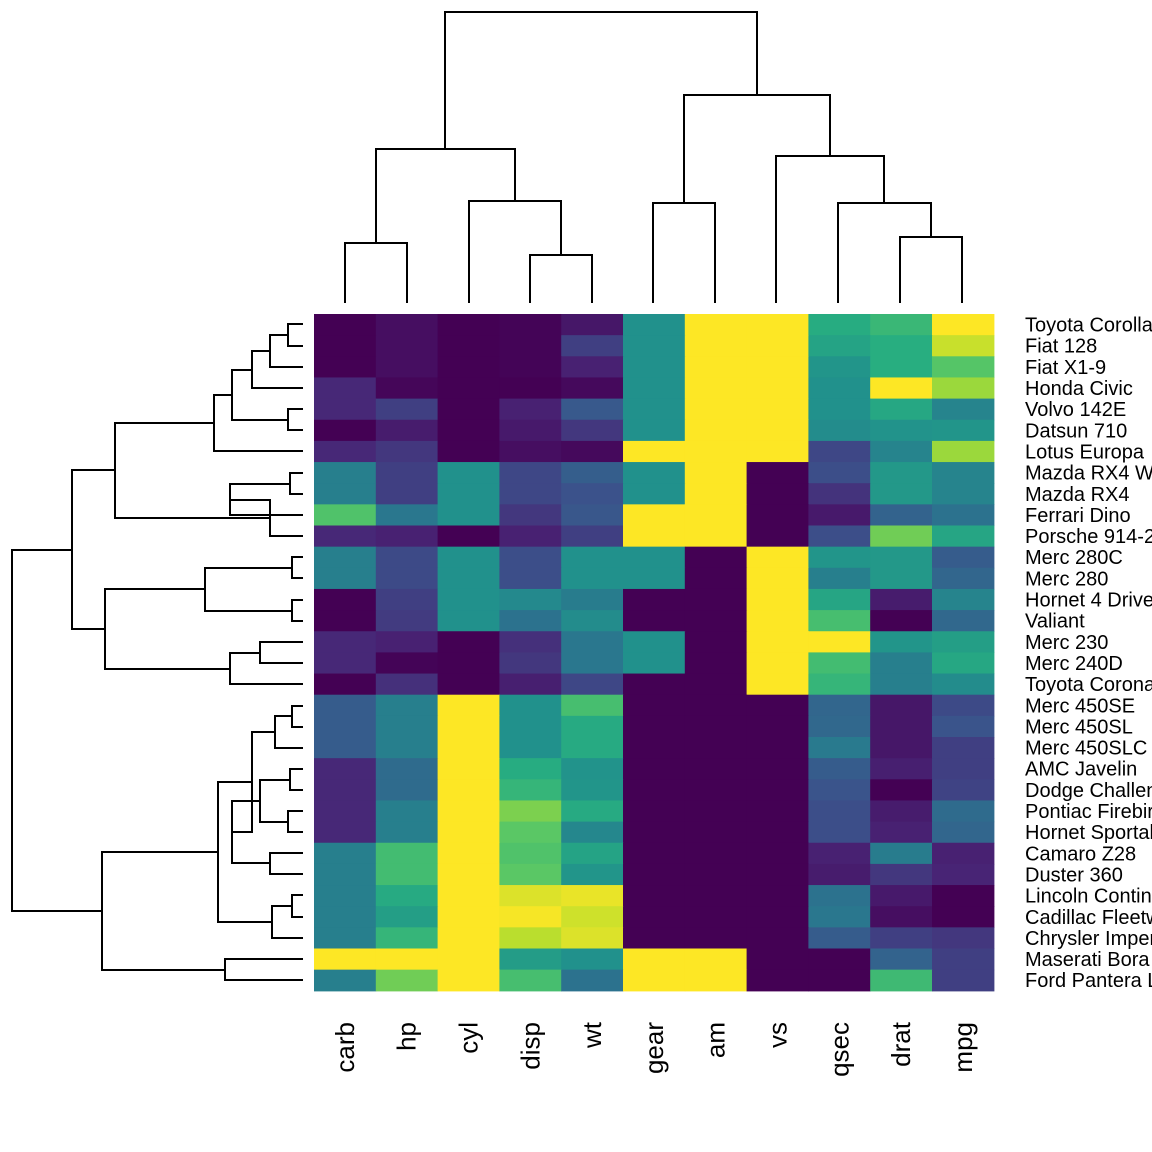 This screenshot has height=1152, width=1152. I want to click on row-label: Toyota Corona, so click(1088, 685).